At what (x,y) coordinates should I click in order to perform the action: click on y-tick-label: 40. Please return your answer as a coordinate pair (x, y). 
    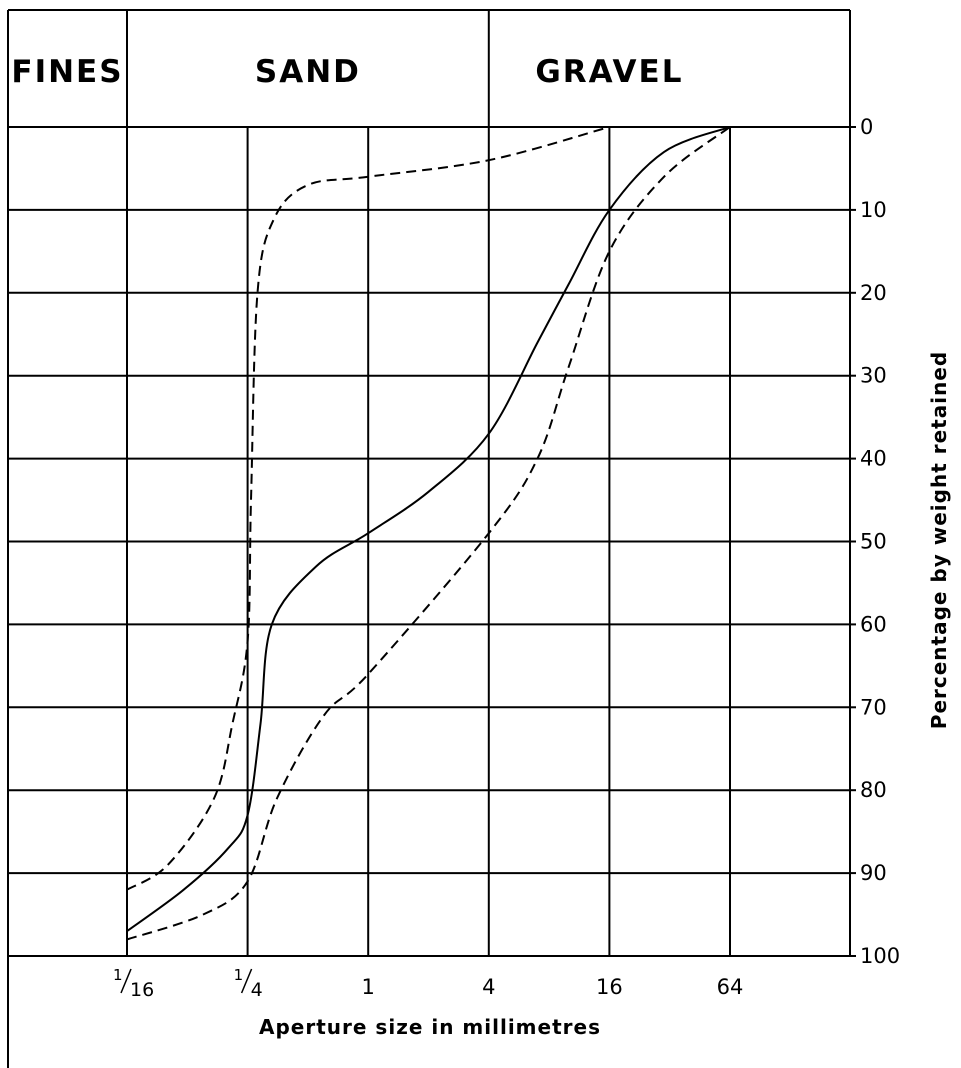
    Looking at the image, I should click on (873, 459).